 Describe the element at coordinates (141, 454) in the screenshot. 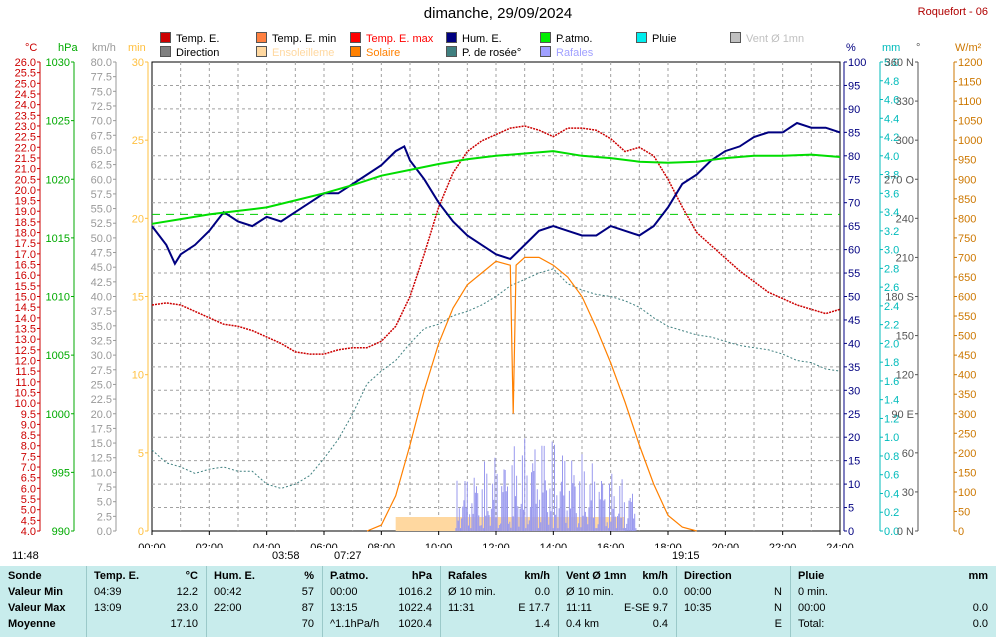

I see `sun-axis-tick-label: 5` at that location.